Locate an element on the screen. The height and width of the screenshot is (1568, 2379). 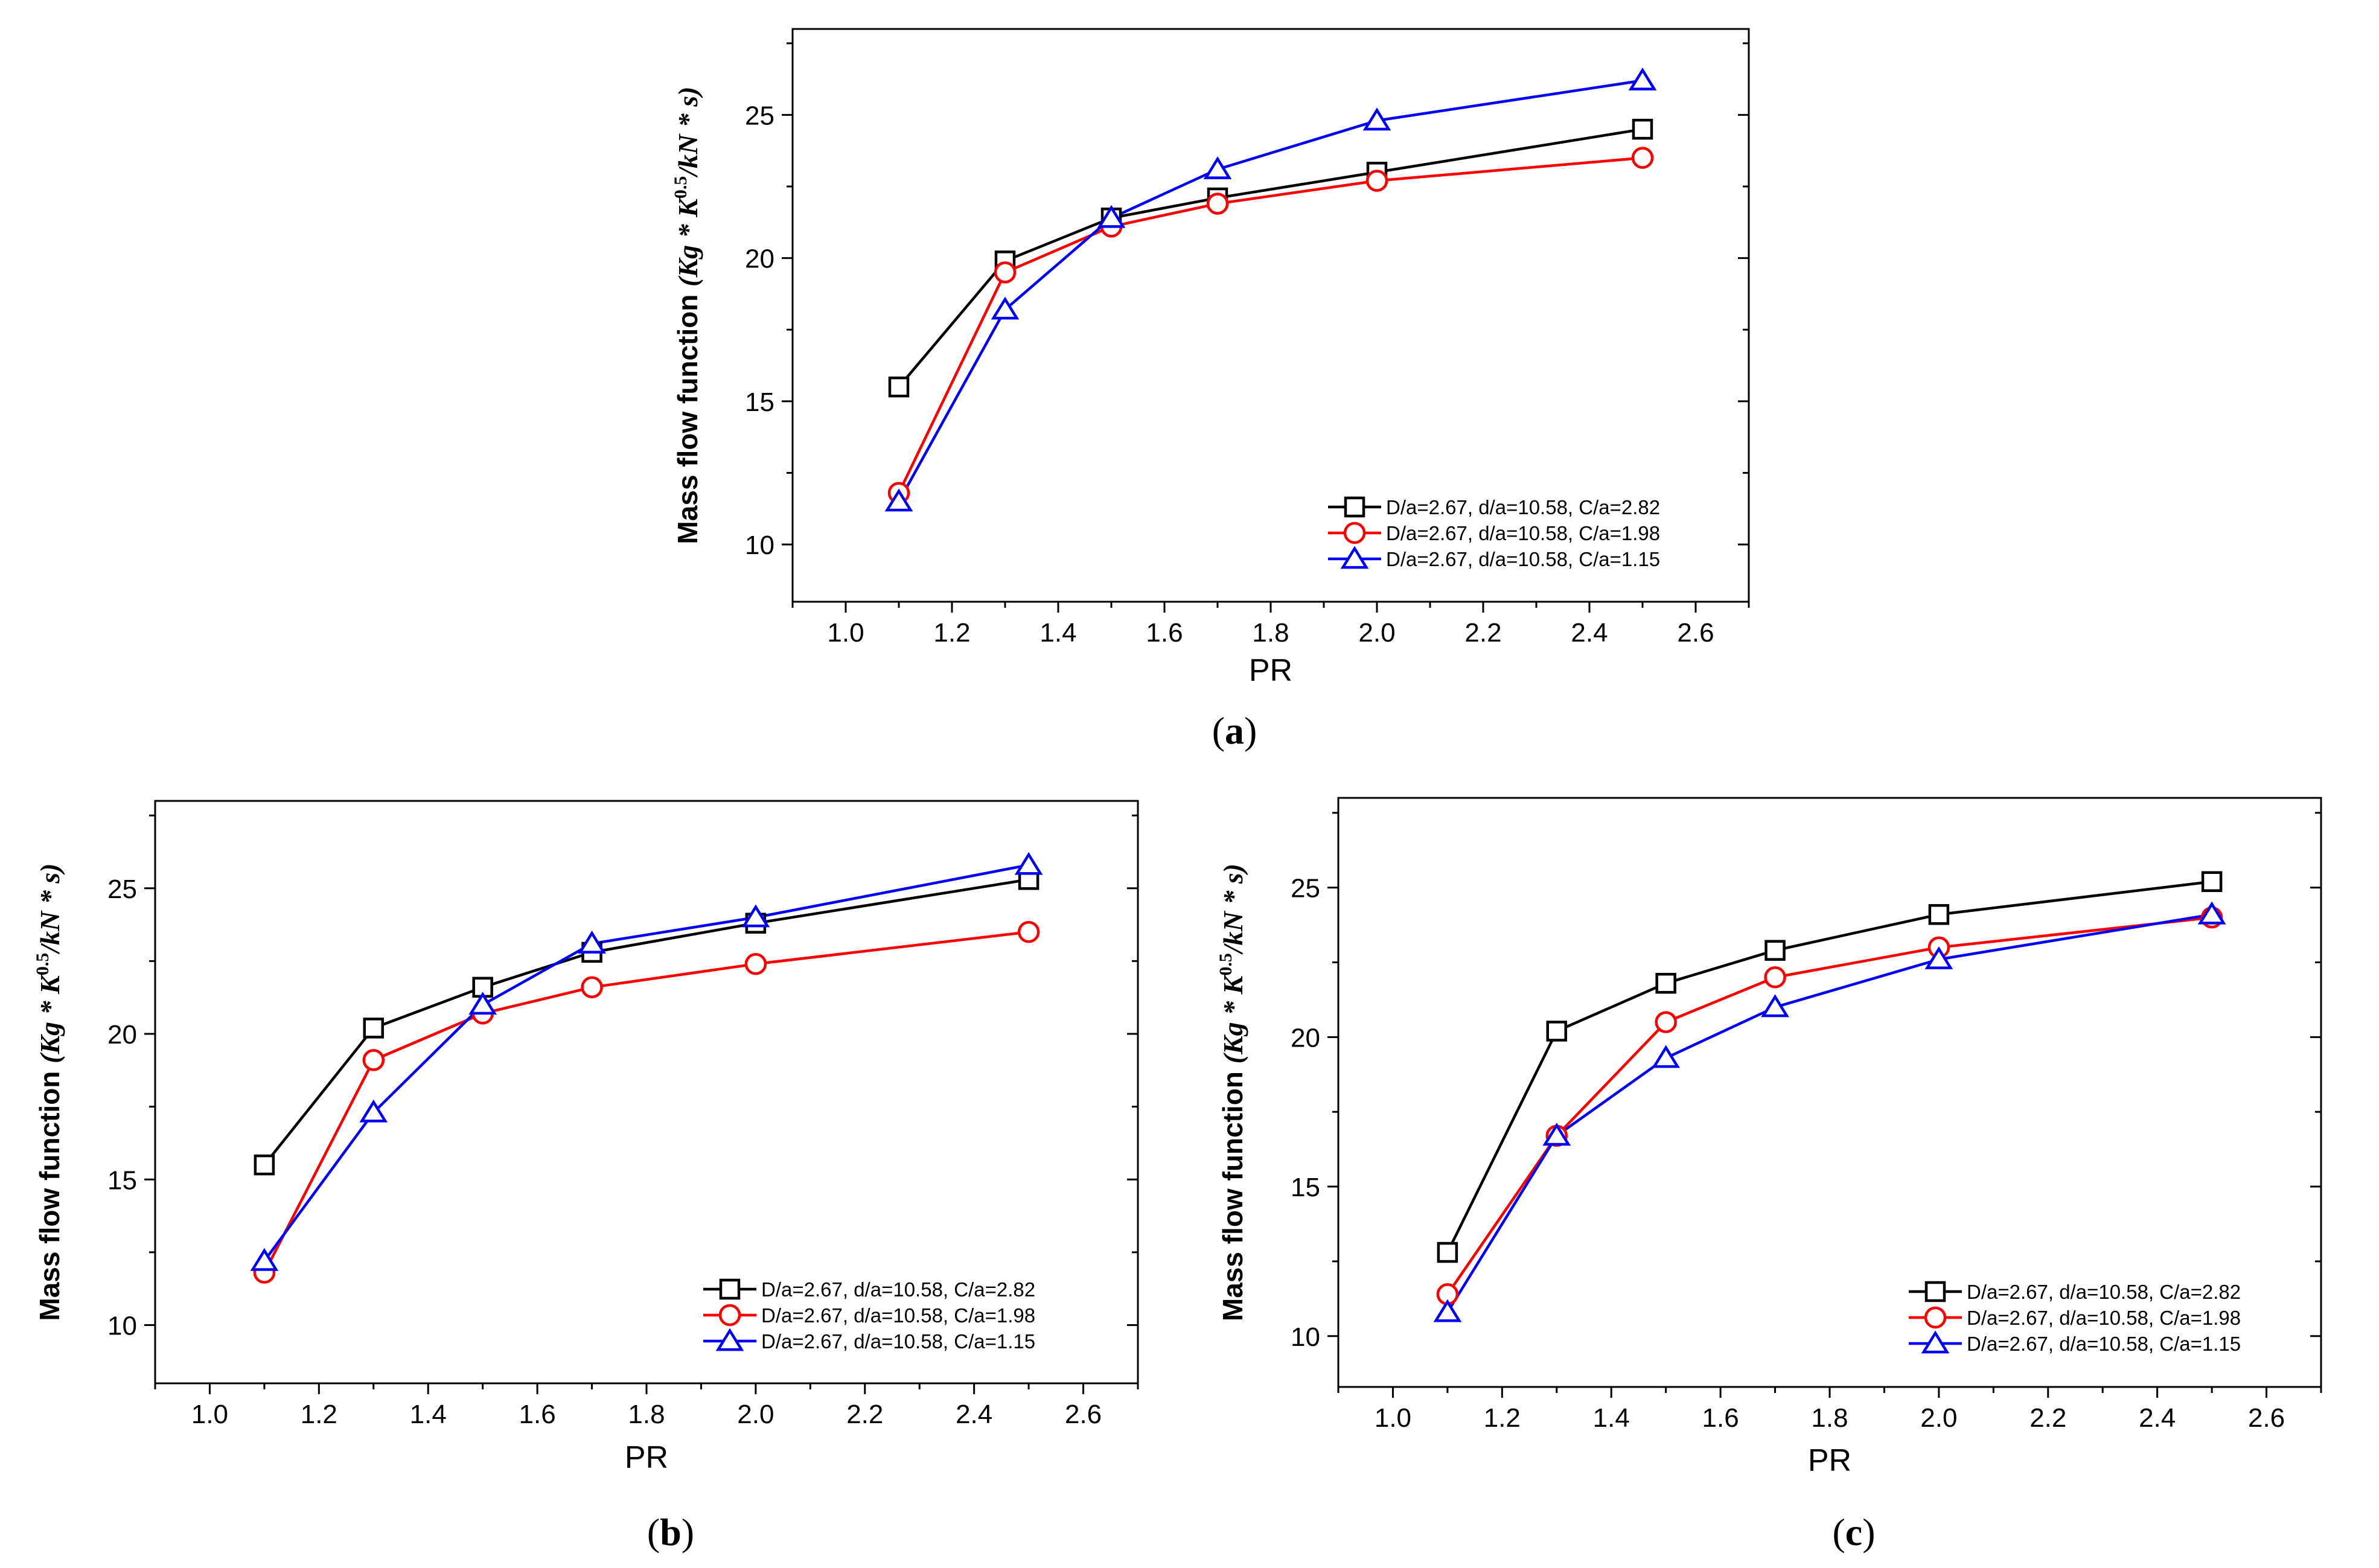
panel-caption: (c) is located at coordinates (1853, 1532).